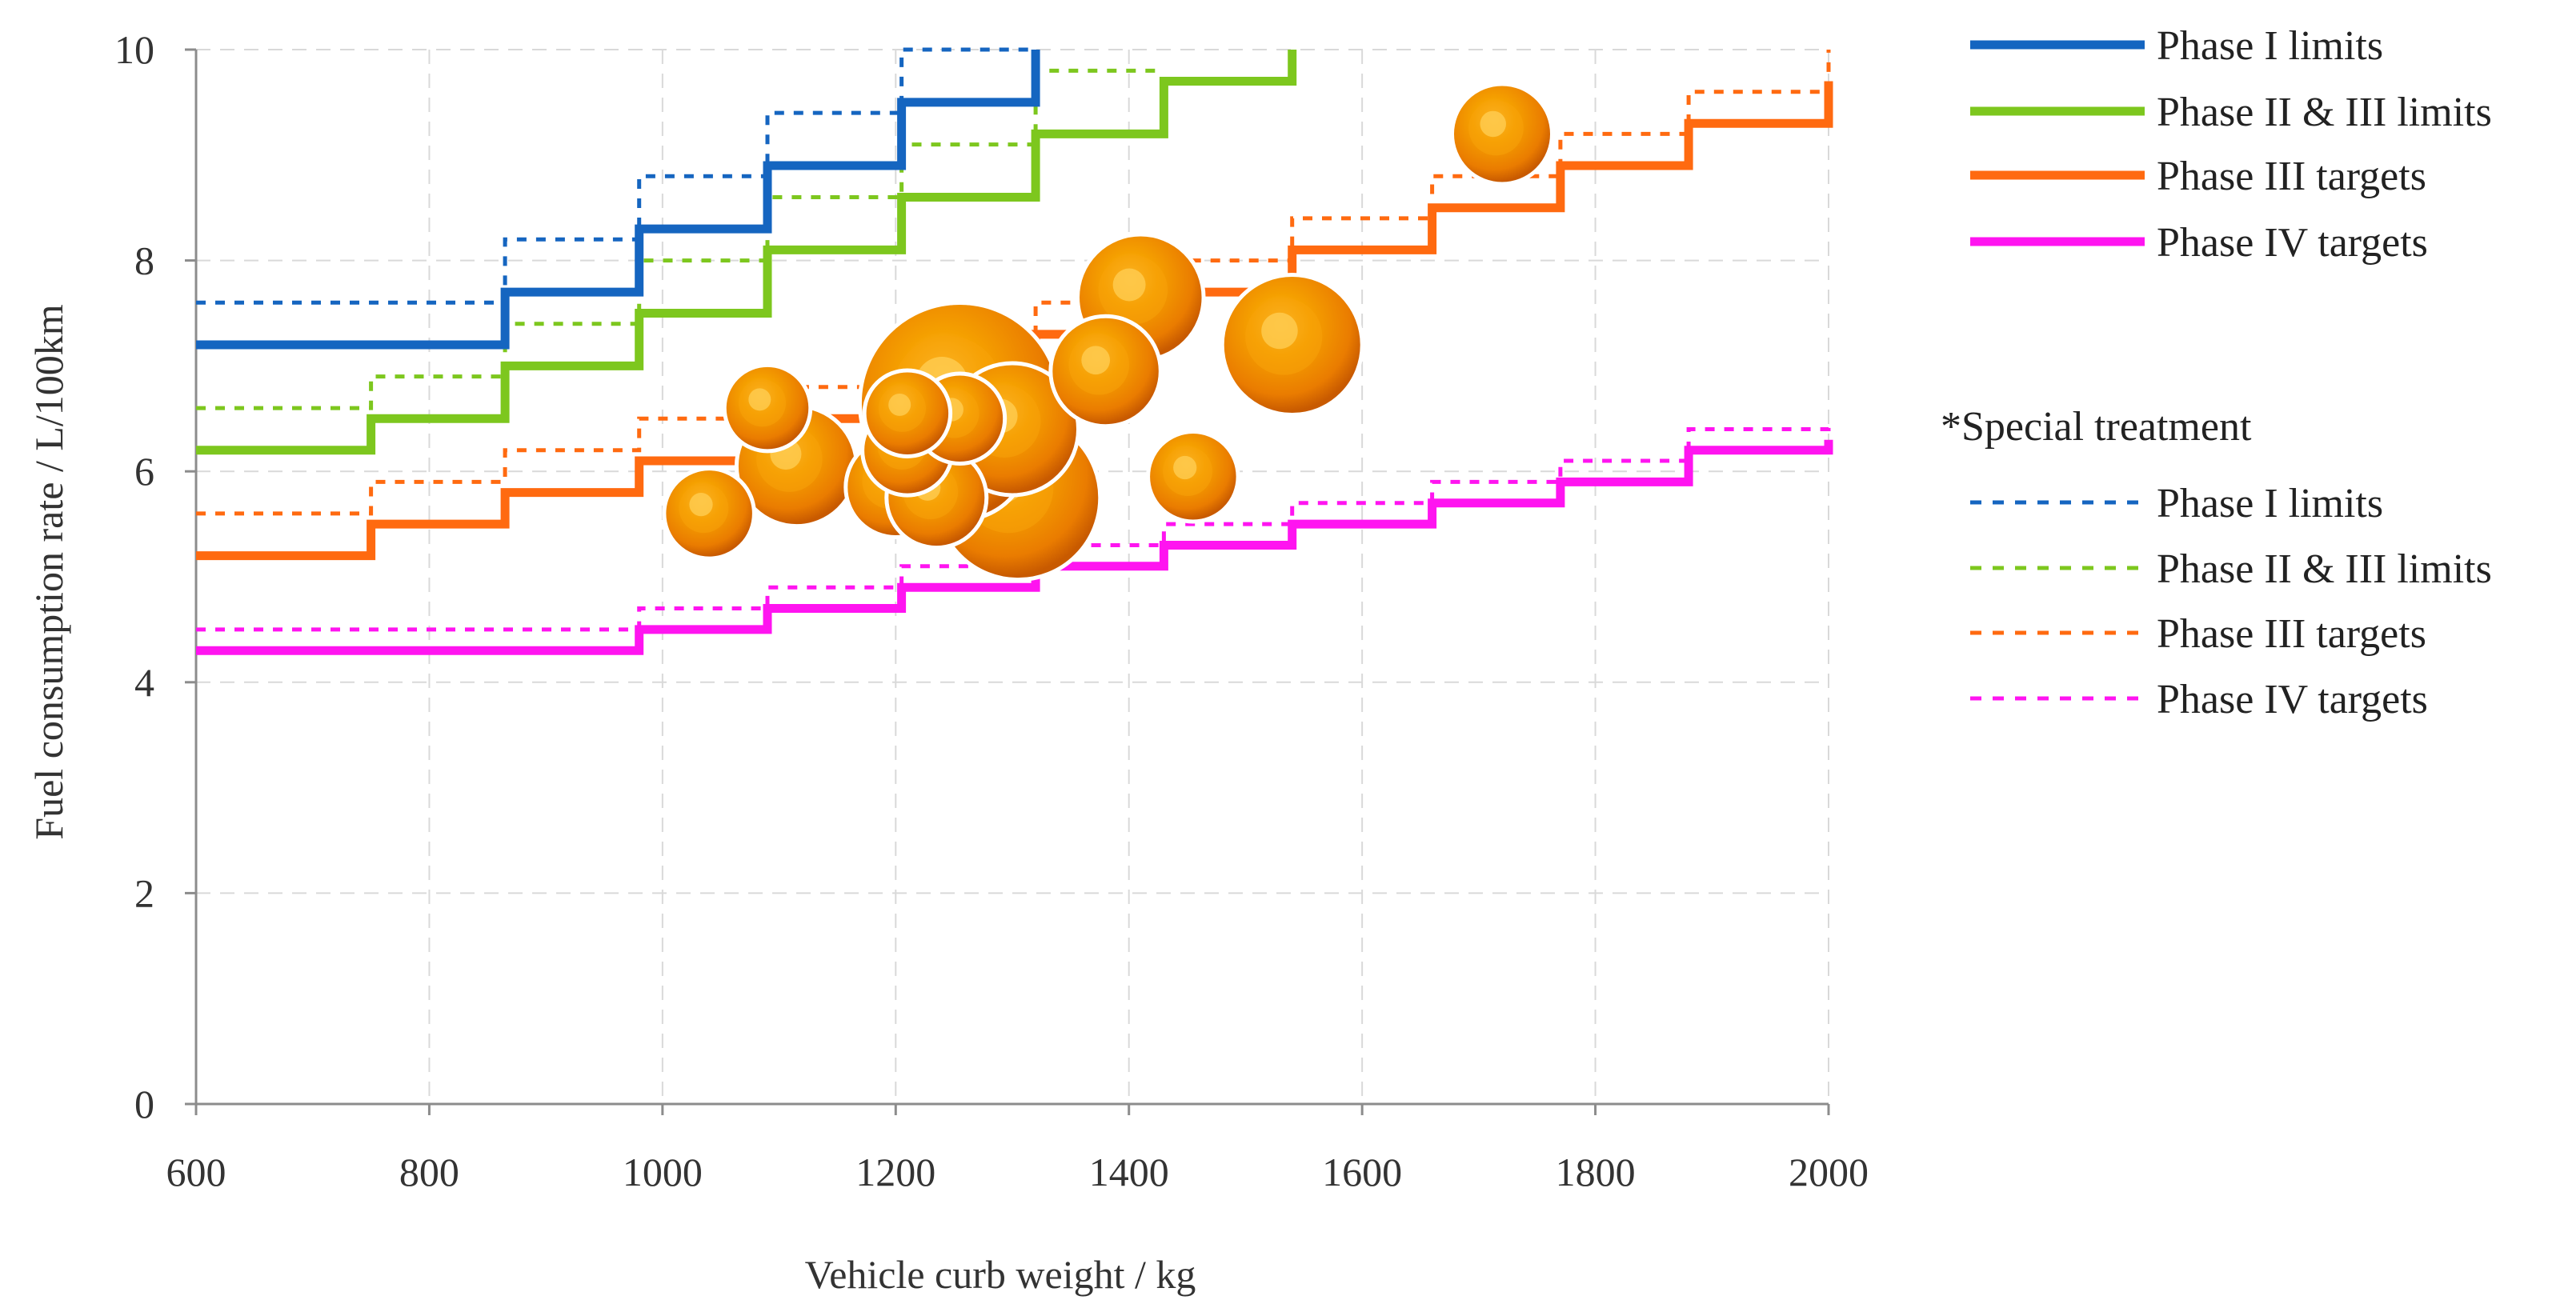  What do you see at coordinates (2270, 46) in the screenshot?
I see `legend-label-phase1: Phase I limits` at bounding box center [2270, 46].